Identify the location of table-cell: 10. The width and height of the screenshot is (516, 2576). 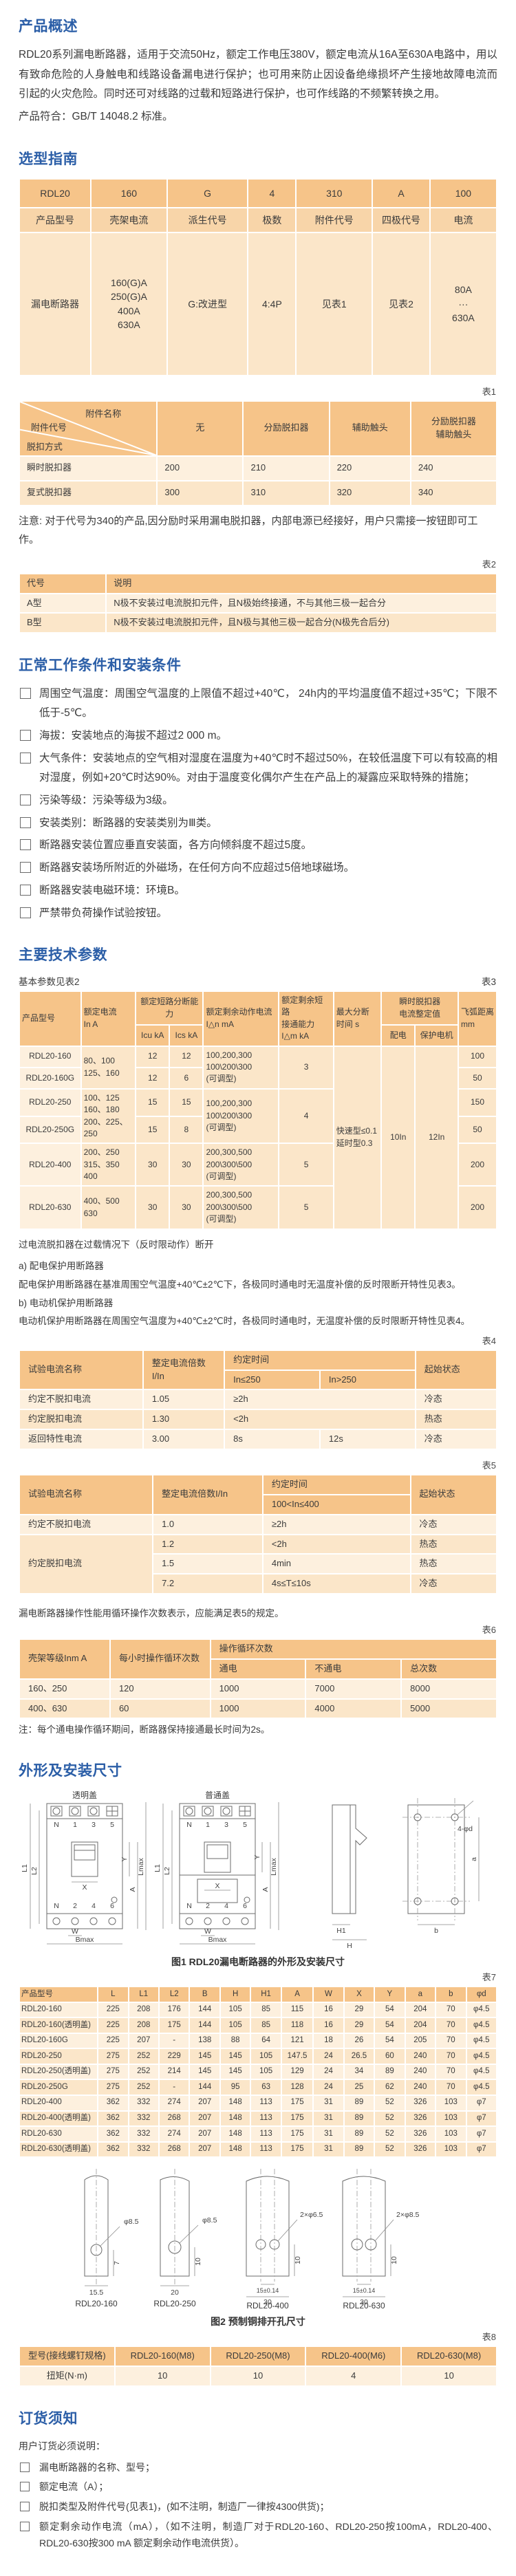
(258, 2375).